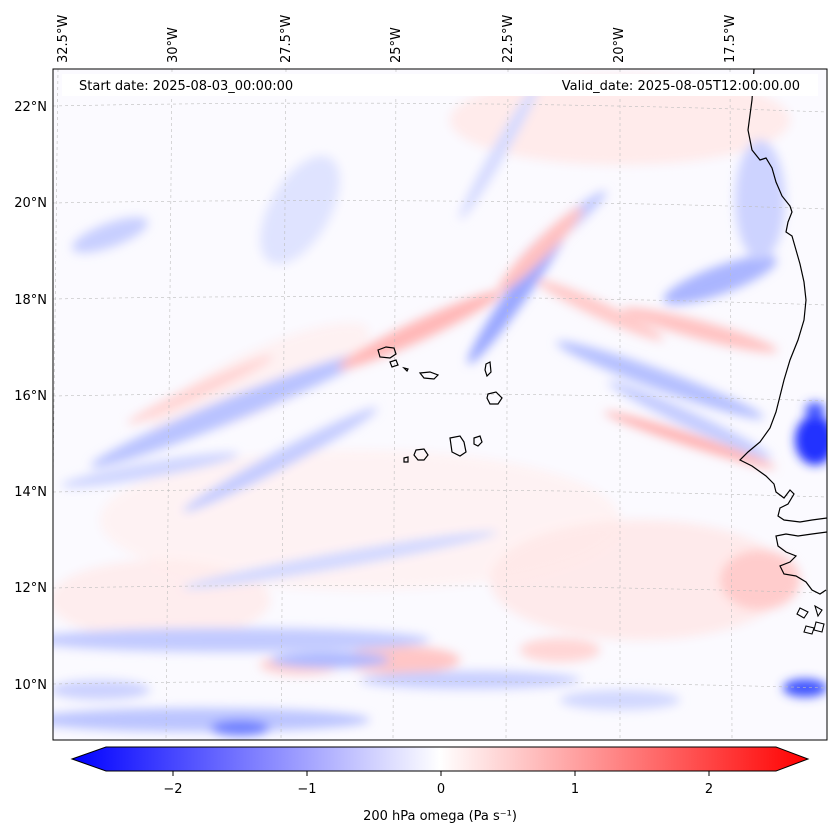  Describe the element at coordinates (730, 39) in the screenshot. I see `lon-label: 17.5°W` at that location.